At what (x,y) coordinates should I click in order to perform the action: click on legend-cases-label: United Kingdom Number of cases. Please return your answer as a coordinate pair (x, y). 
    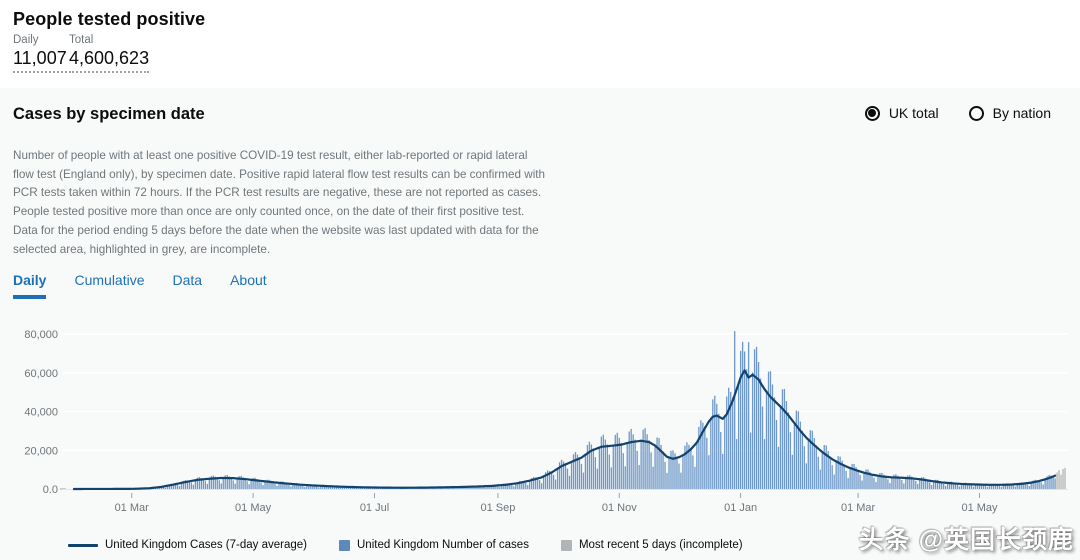
    Looking at the image, I should click on (443, 545).